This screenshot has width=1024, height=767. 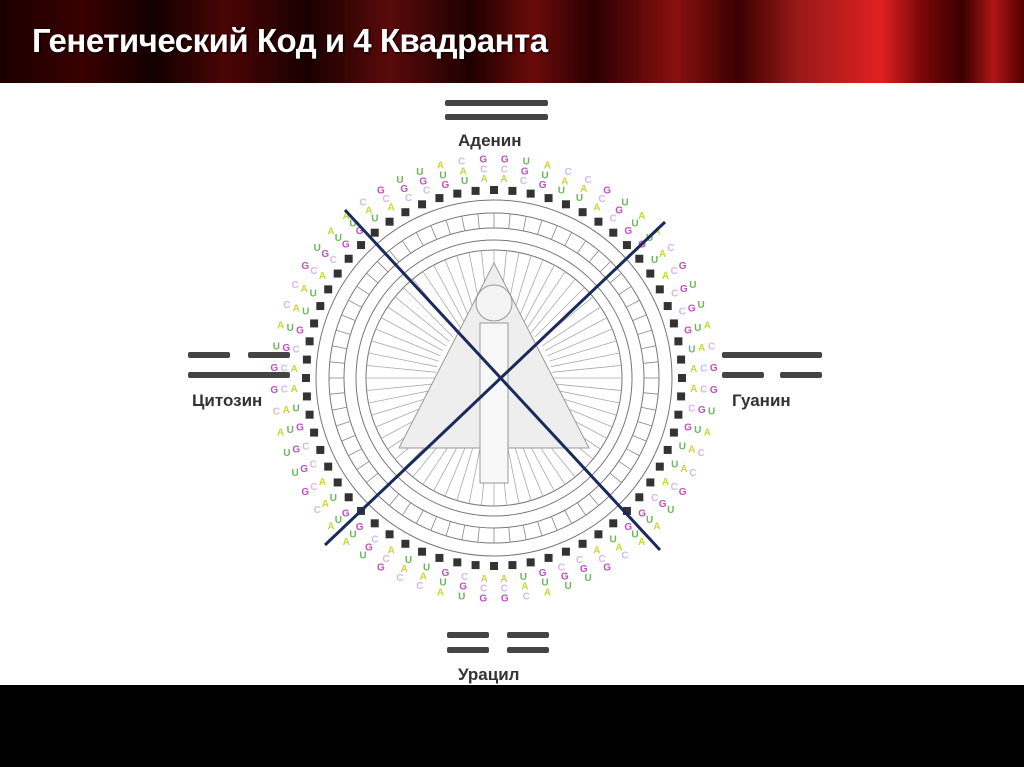 I want to click on trigram-top, so click(x=496, y=110).